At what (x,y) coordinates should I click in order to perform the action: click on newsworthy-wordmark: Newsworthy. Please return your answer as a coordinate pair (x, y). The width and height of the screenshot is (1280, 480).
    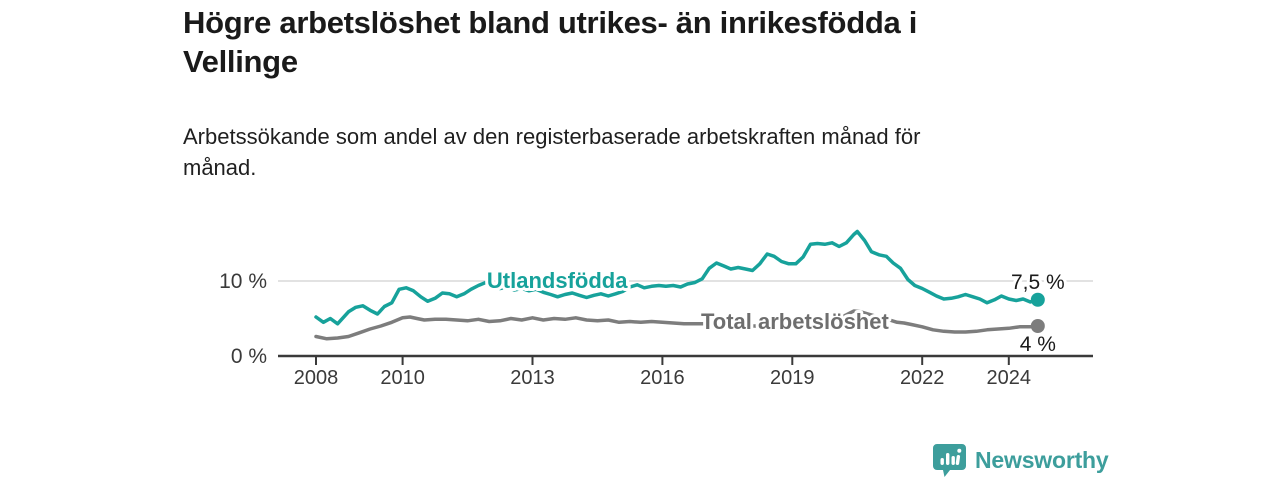
    Looking at the image, I should click on (1042, 460).